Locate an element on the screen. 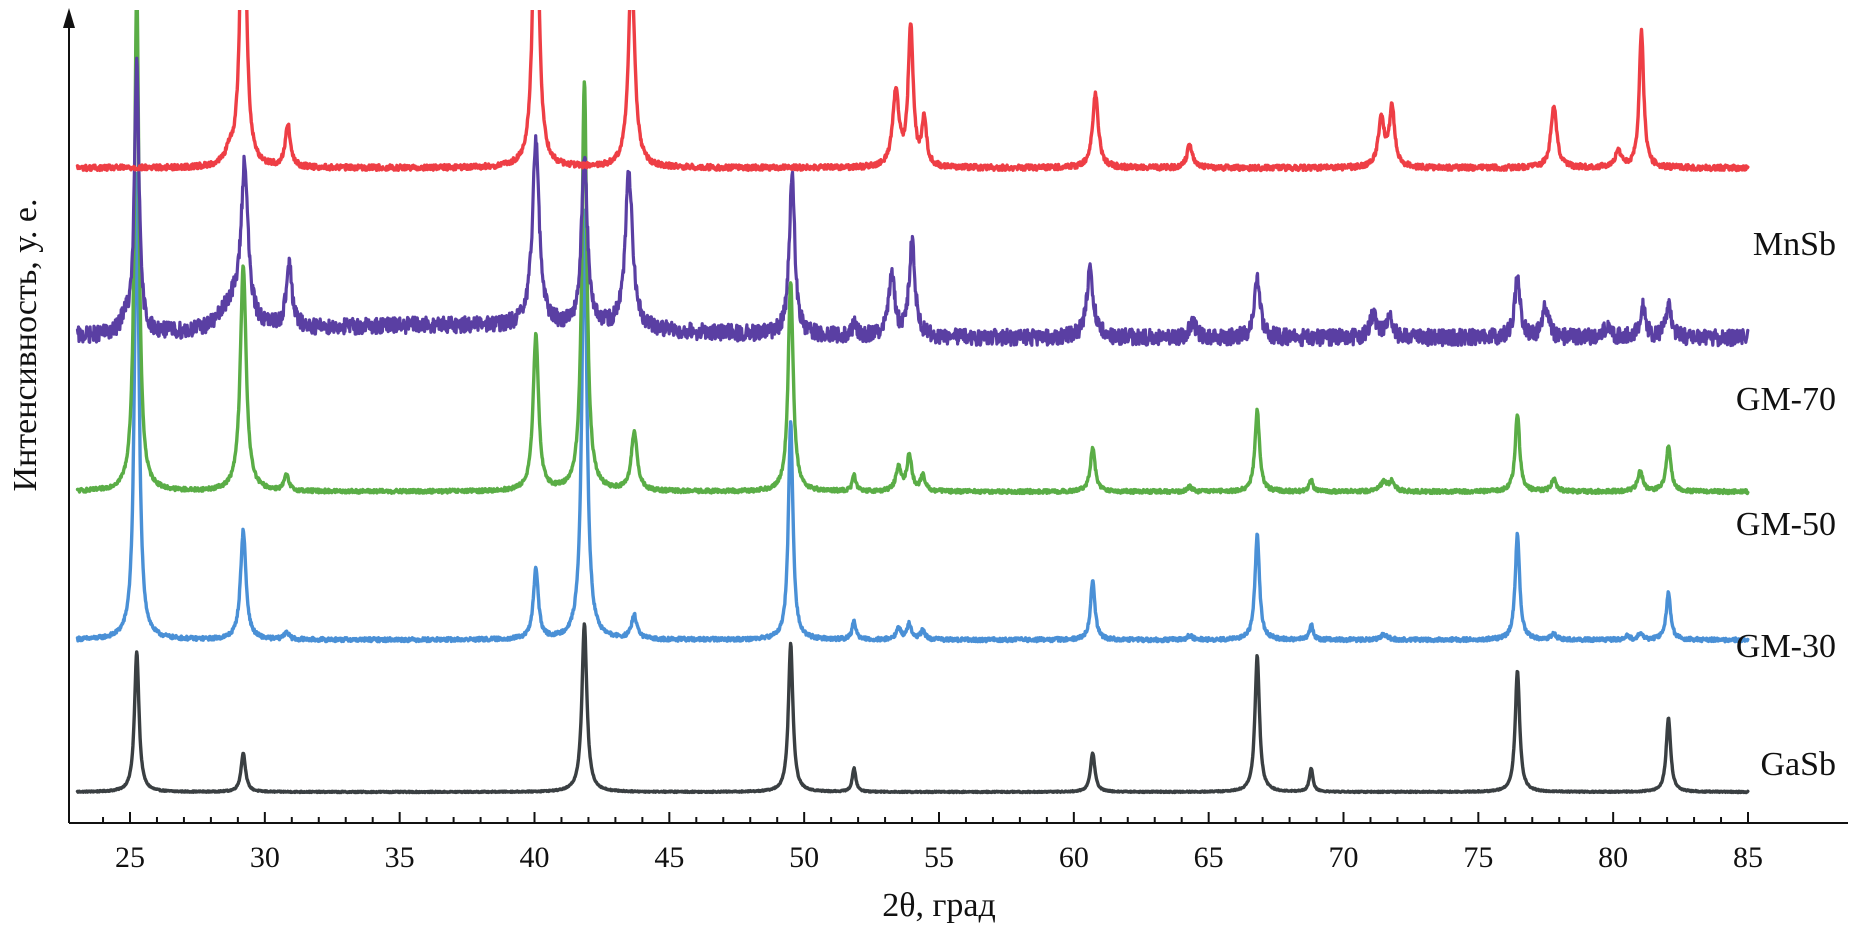  x-tick-label: 65 is located at coordinates (1209, 857).